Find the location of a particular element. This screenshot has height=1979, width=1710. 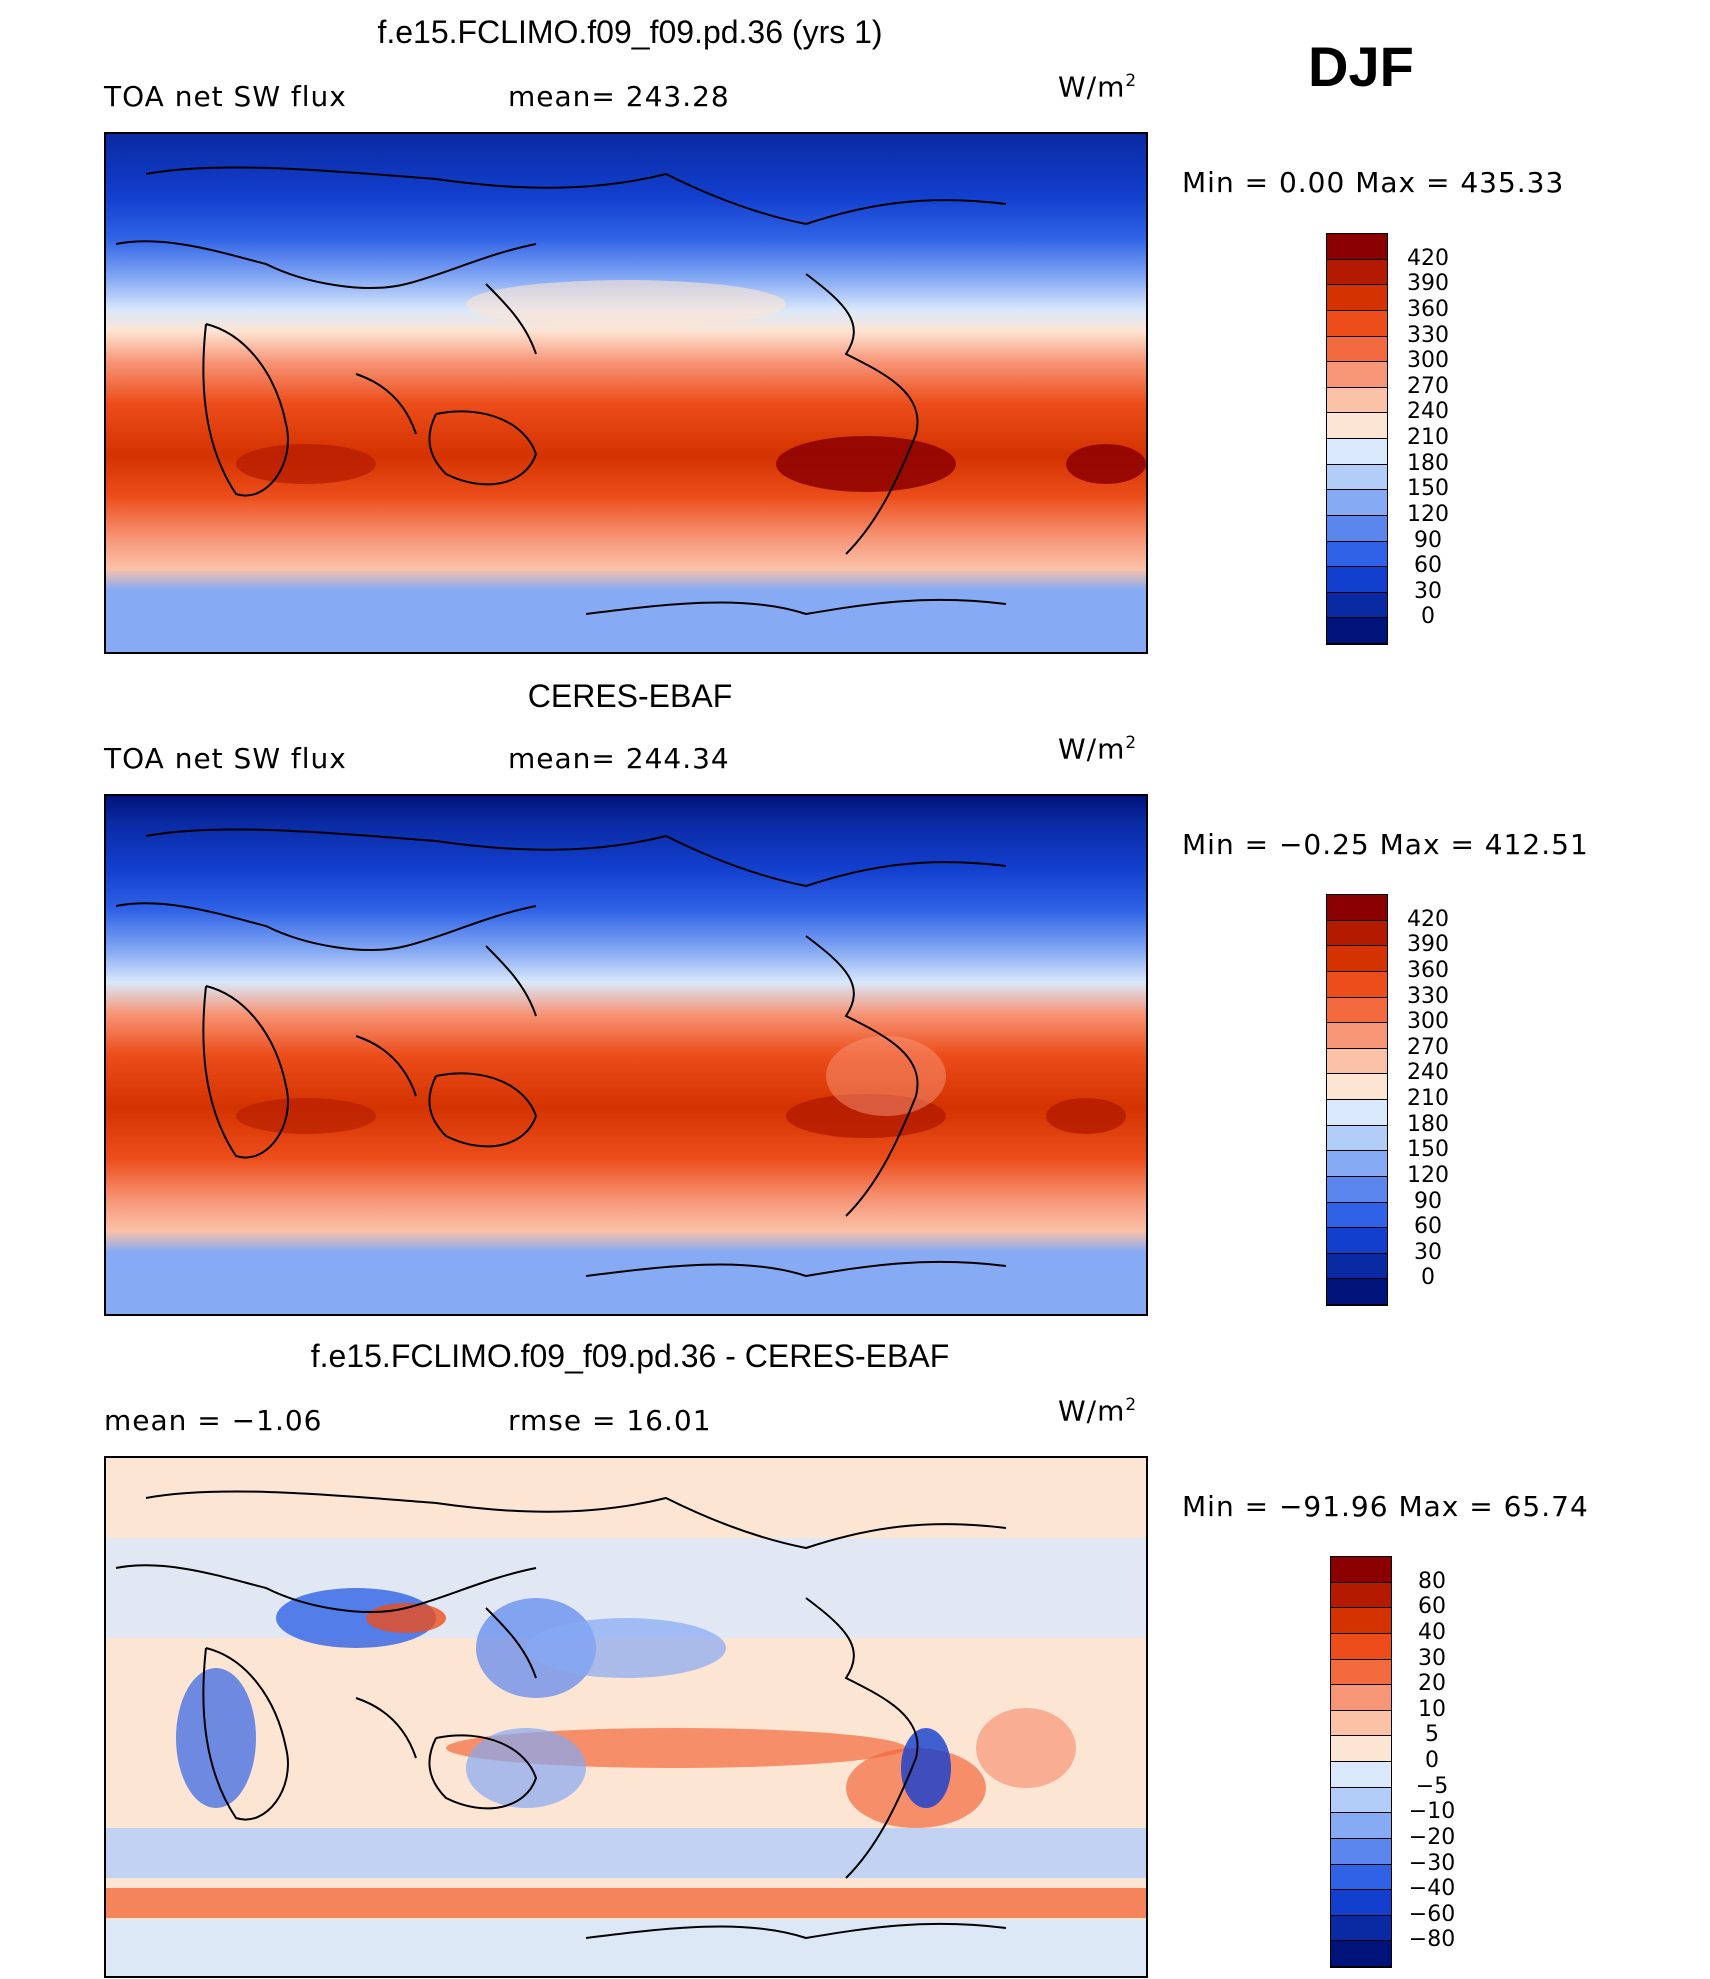

colorbar-tick-label: 5 is located at coordinates (1432, 1735).